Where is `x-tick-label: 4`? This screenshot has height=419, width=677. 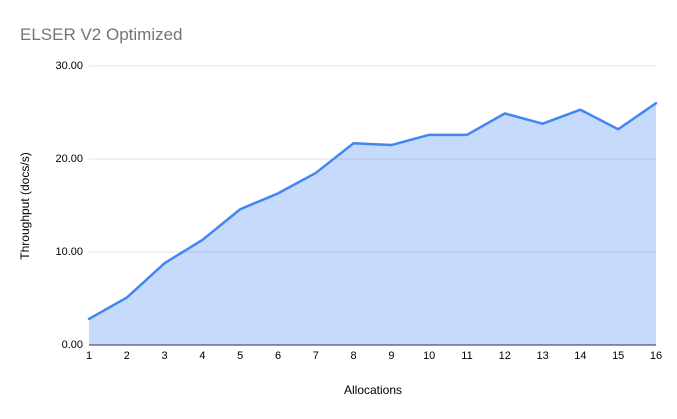
x-tick-label: 4 is located at coordinates (202, 356).